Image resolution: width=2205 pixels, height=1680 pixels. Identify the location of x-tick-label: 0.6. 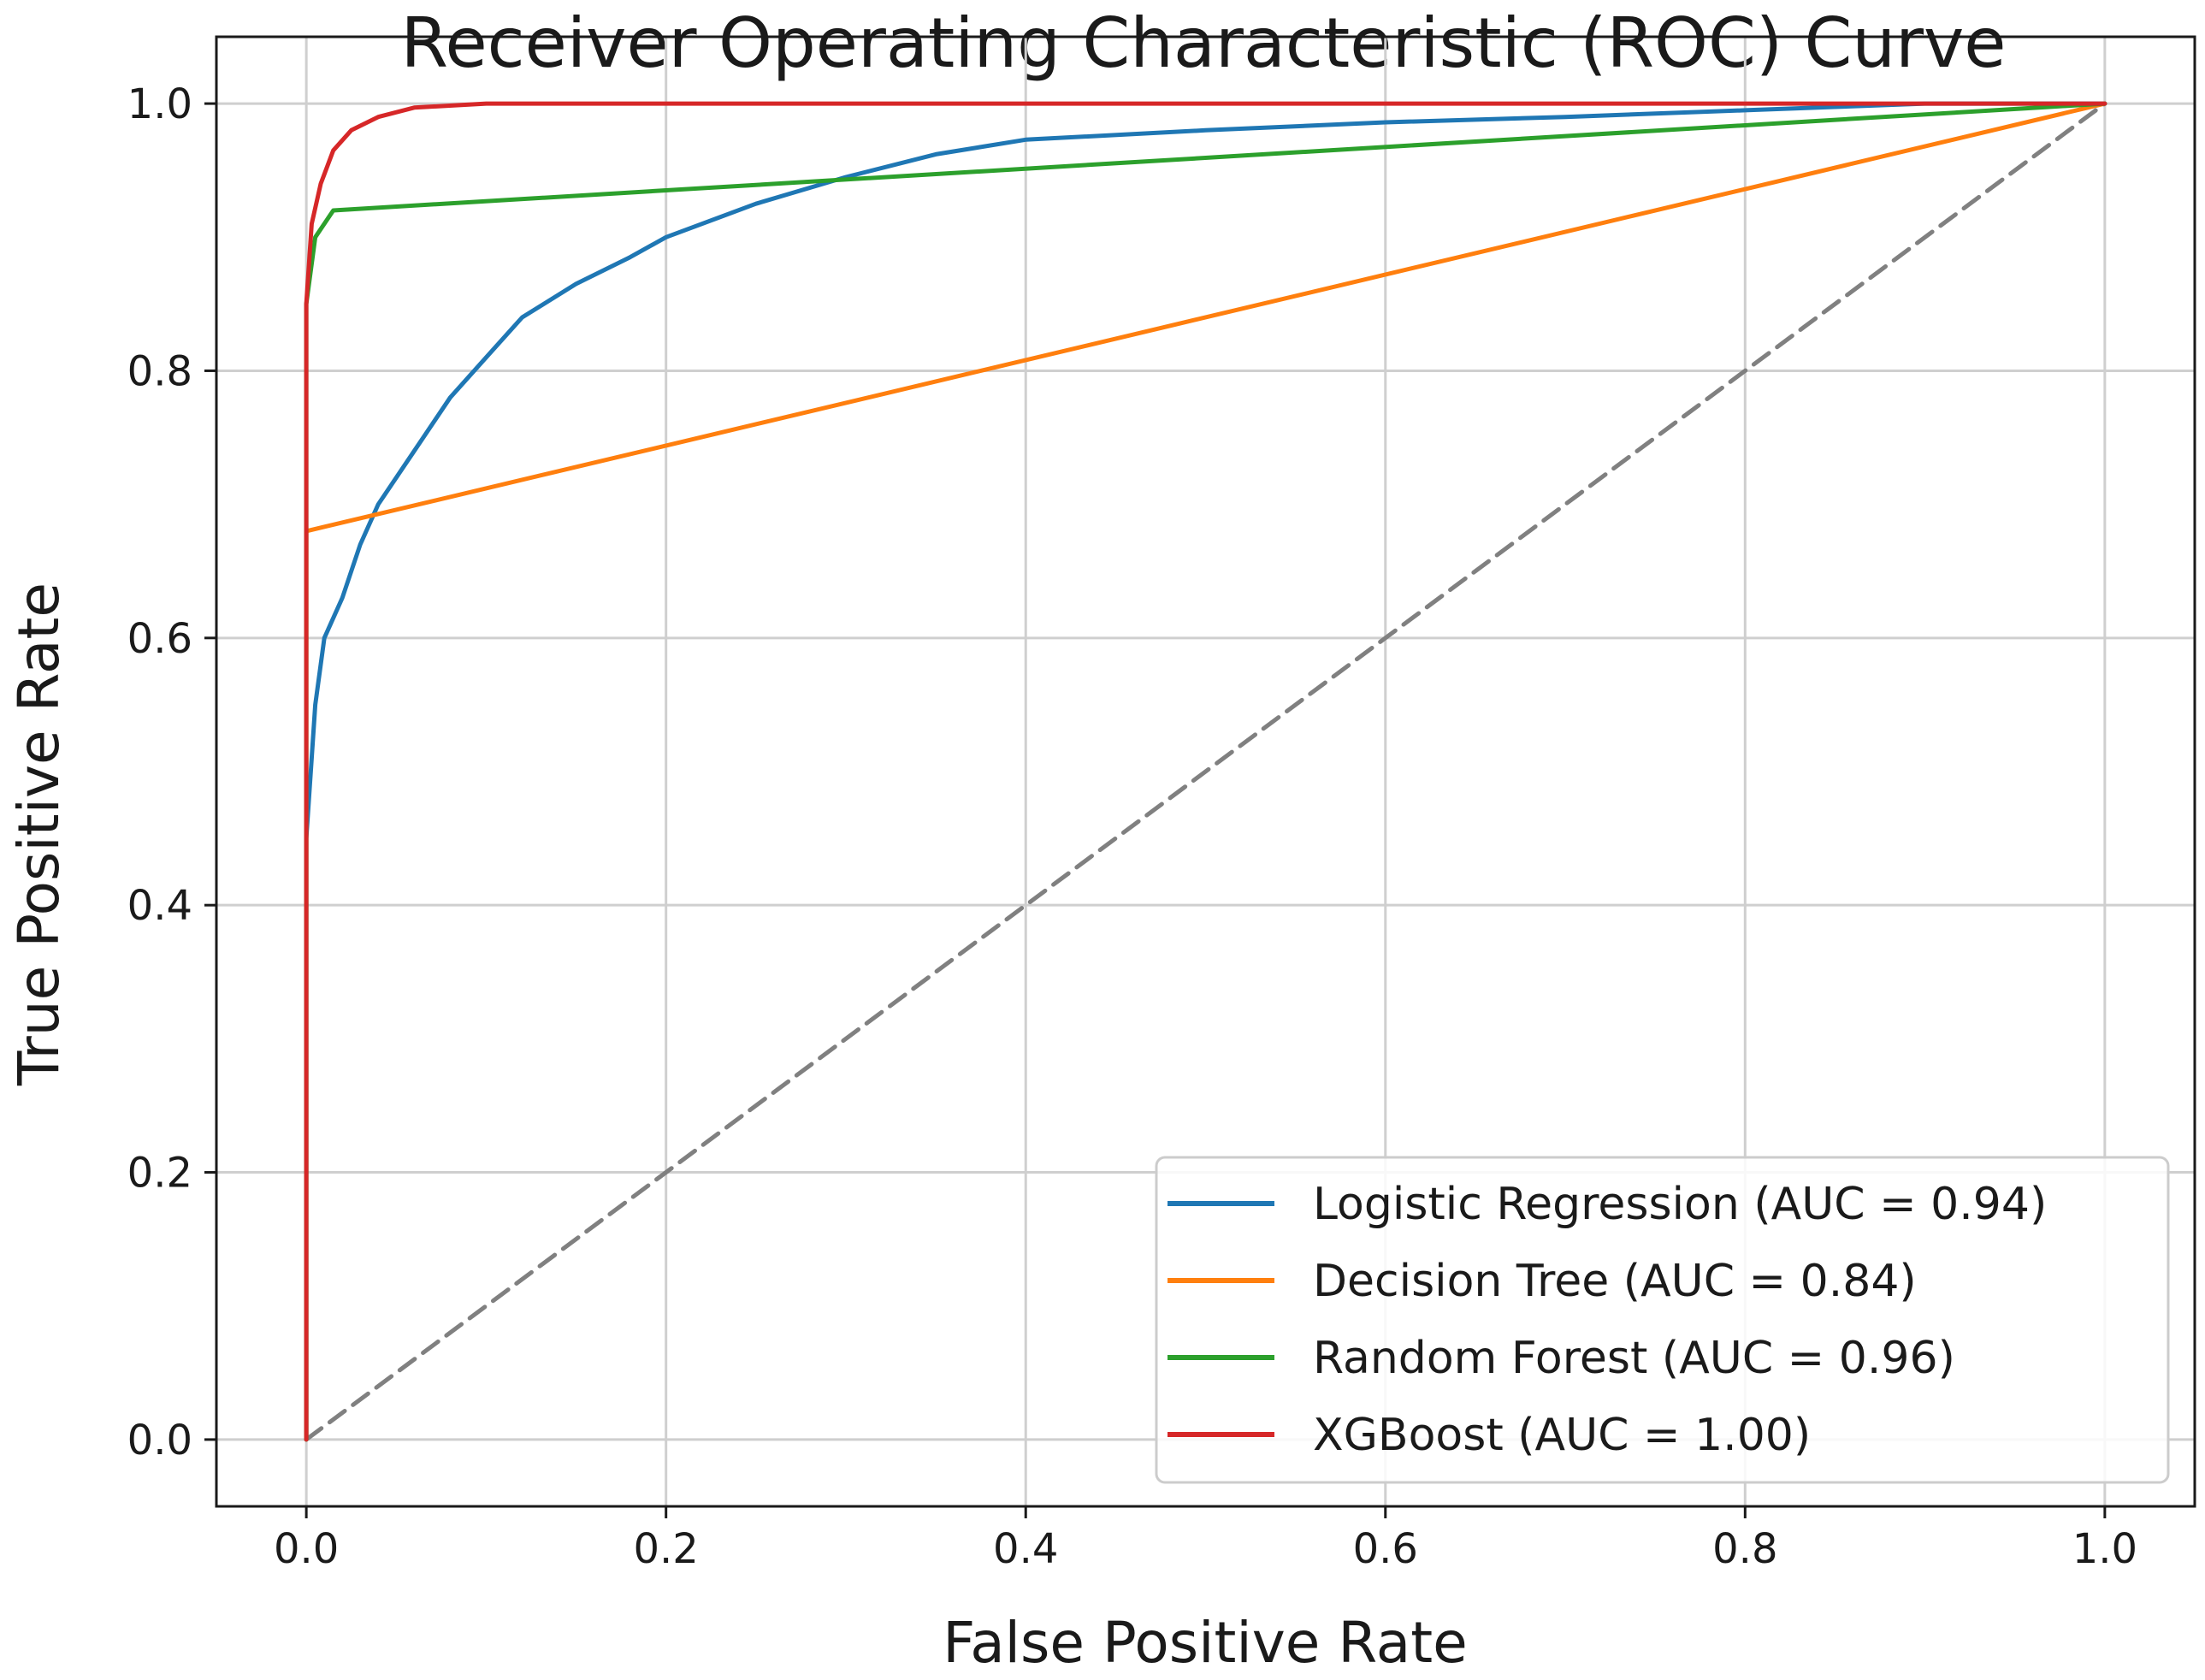
(1385, 1549).